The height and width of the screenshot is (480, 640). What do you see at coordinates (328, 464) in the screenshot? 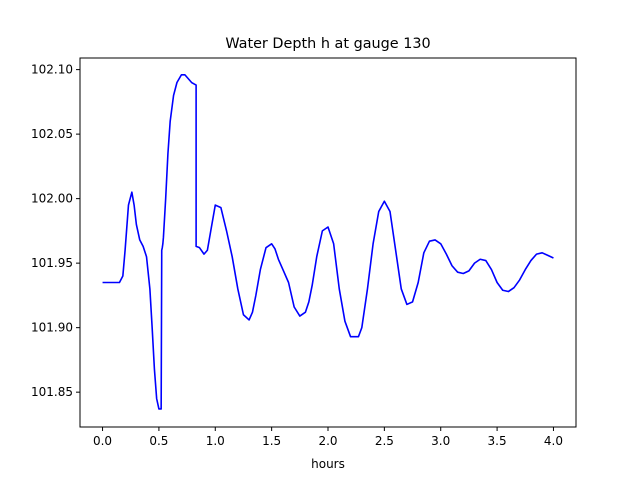
I see `x-axis-label: hours` at bounding box center [328, 464].